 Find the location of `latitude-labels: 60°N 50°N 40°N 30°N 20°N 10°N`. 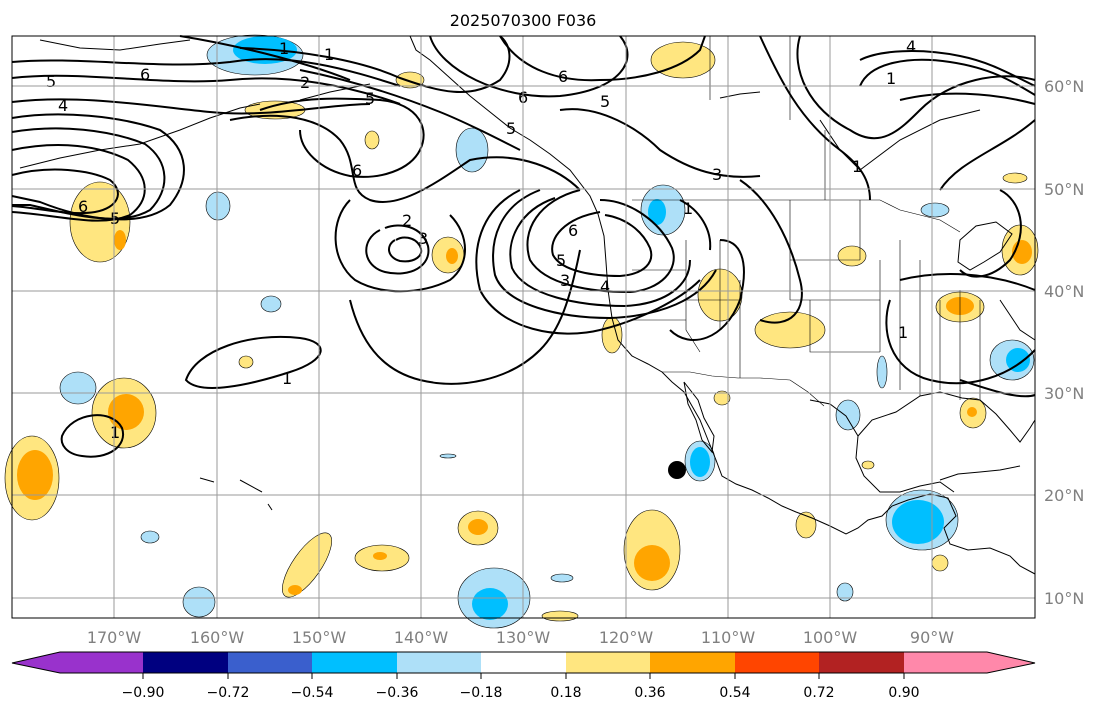

latitude-labels: 60°N 50°N 40°N 30°N 20°N 10°N is located at coordinates (1064, 342).